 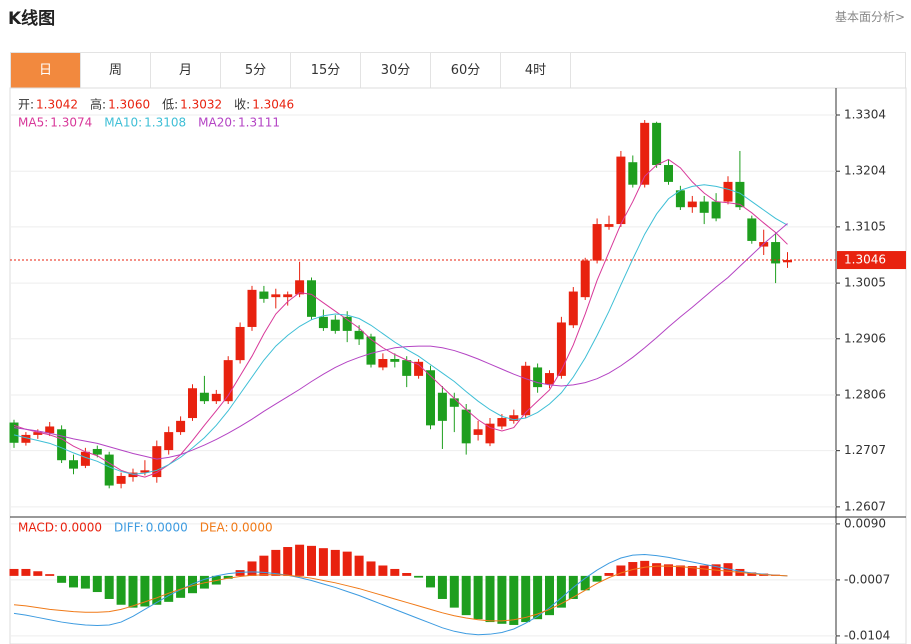 I want to click on legend-value: 1.3074, so click(x=71, y=123).